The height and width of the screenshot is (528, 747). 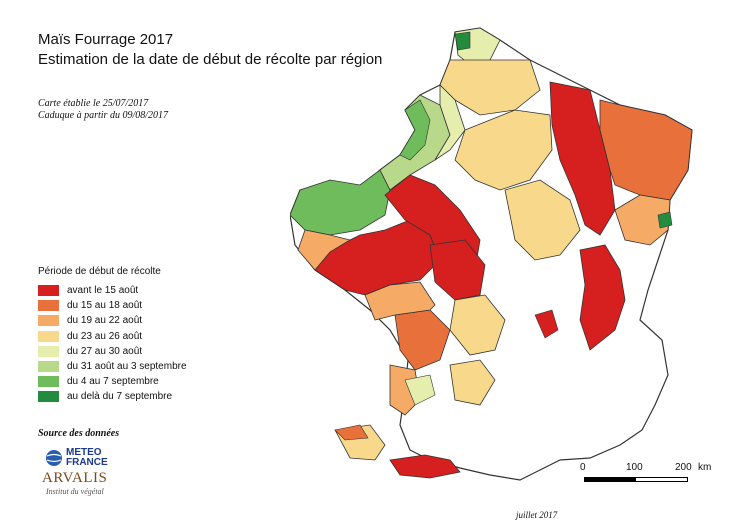 What do you see at coordinates (425, 466) in the screenshot?
I see `zone-pyrenees` at bounding box center [425, 466].